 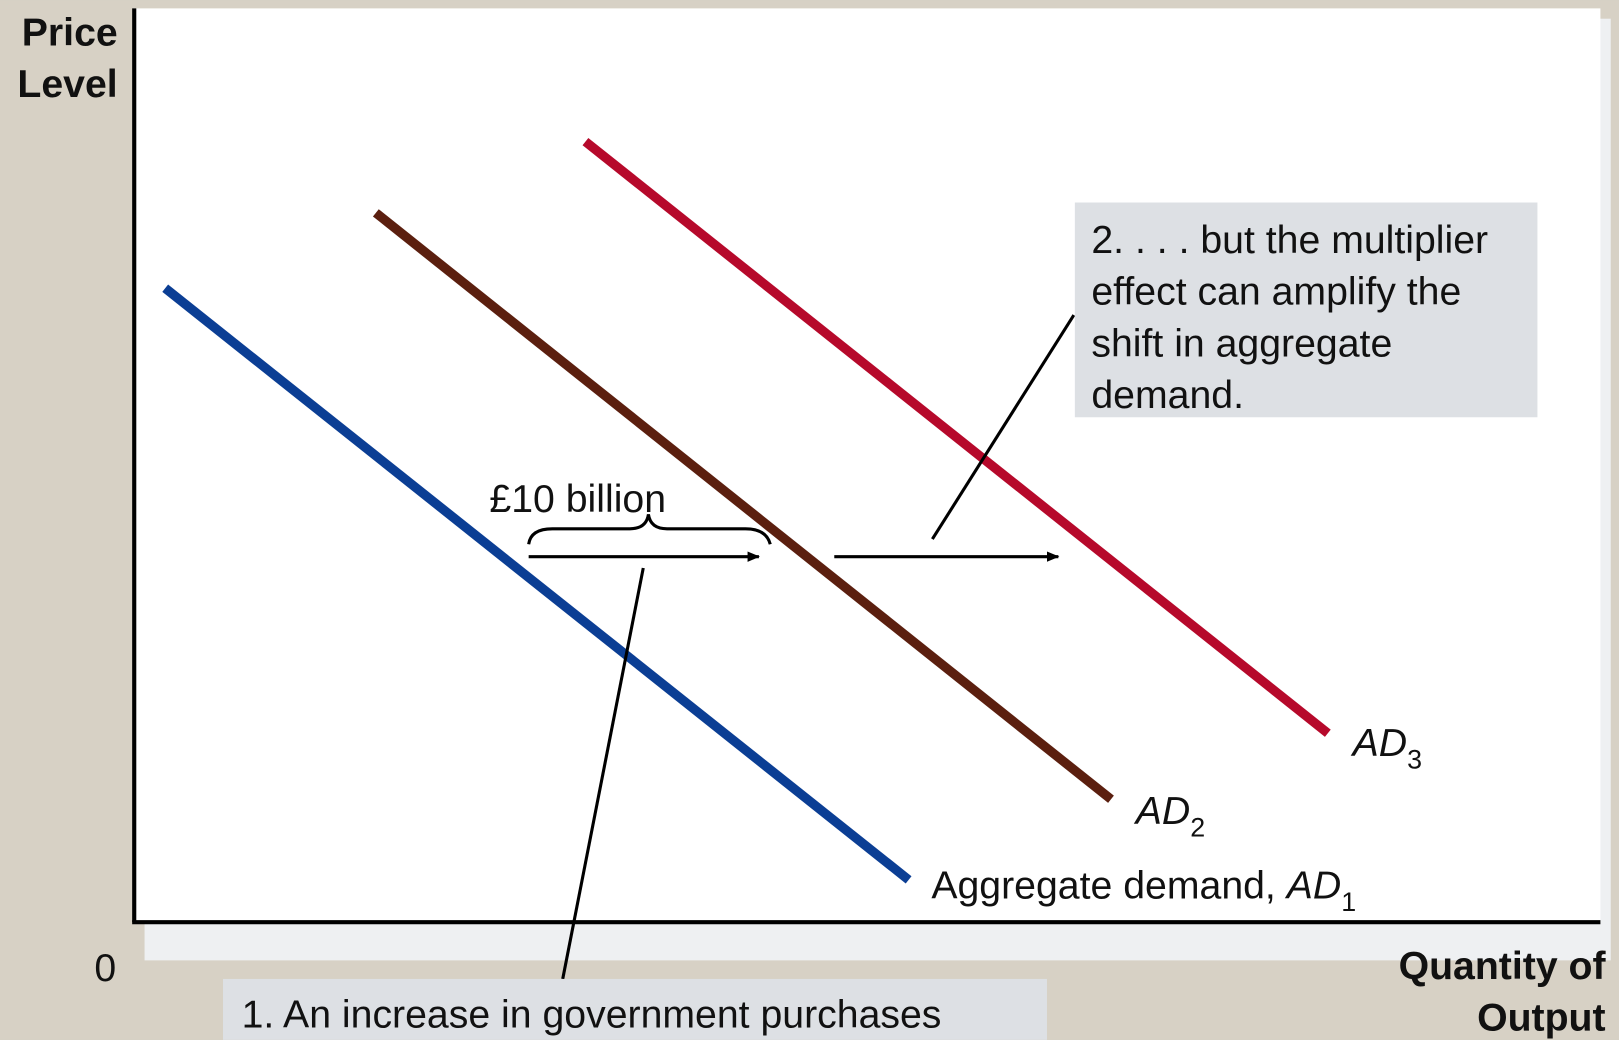 What do you see at coordinates (1541, 1018) in the screenshot?
I see `x-axis-label: Output` at bounding box center [1541, 1018].